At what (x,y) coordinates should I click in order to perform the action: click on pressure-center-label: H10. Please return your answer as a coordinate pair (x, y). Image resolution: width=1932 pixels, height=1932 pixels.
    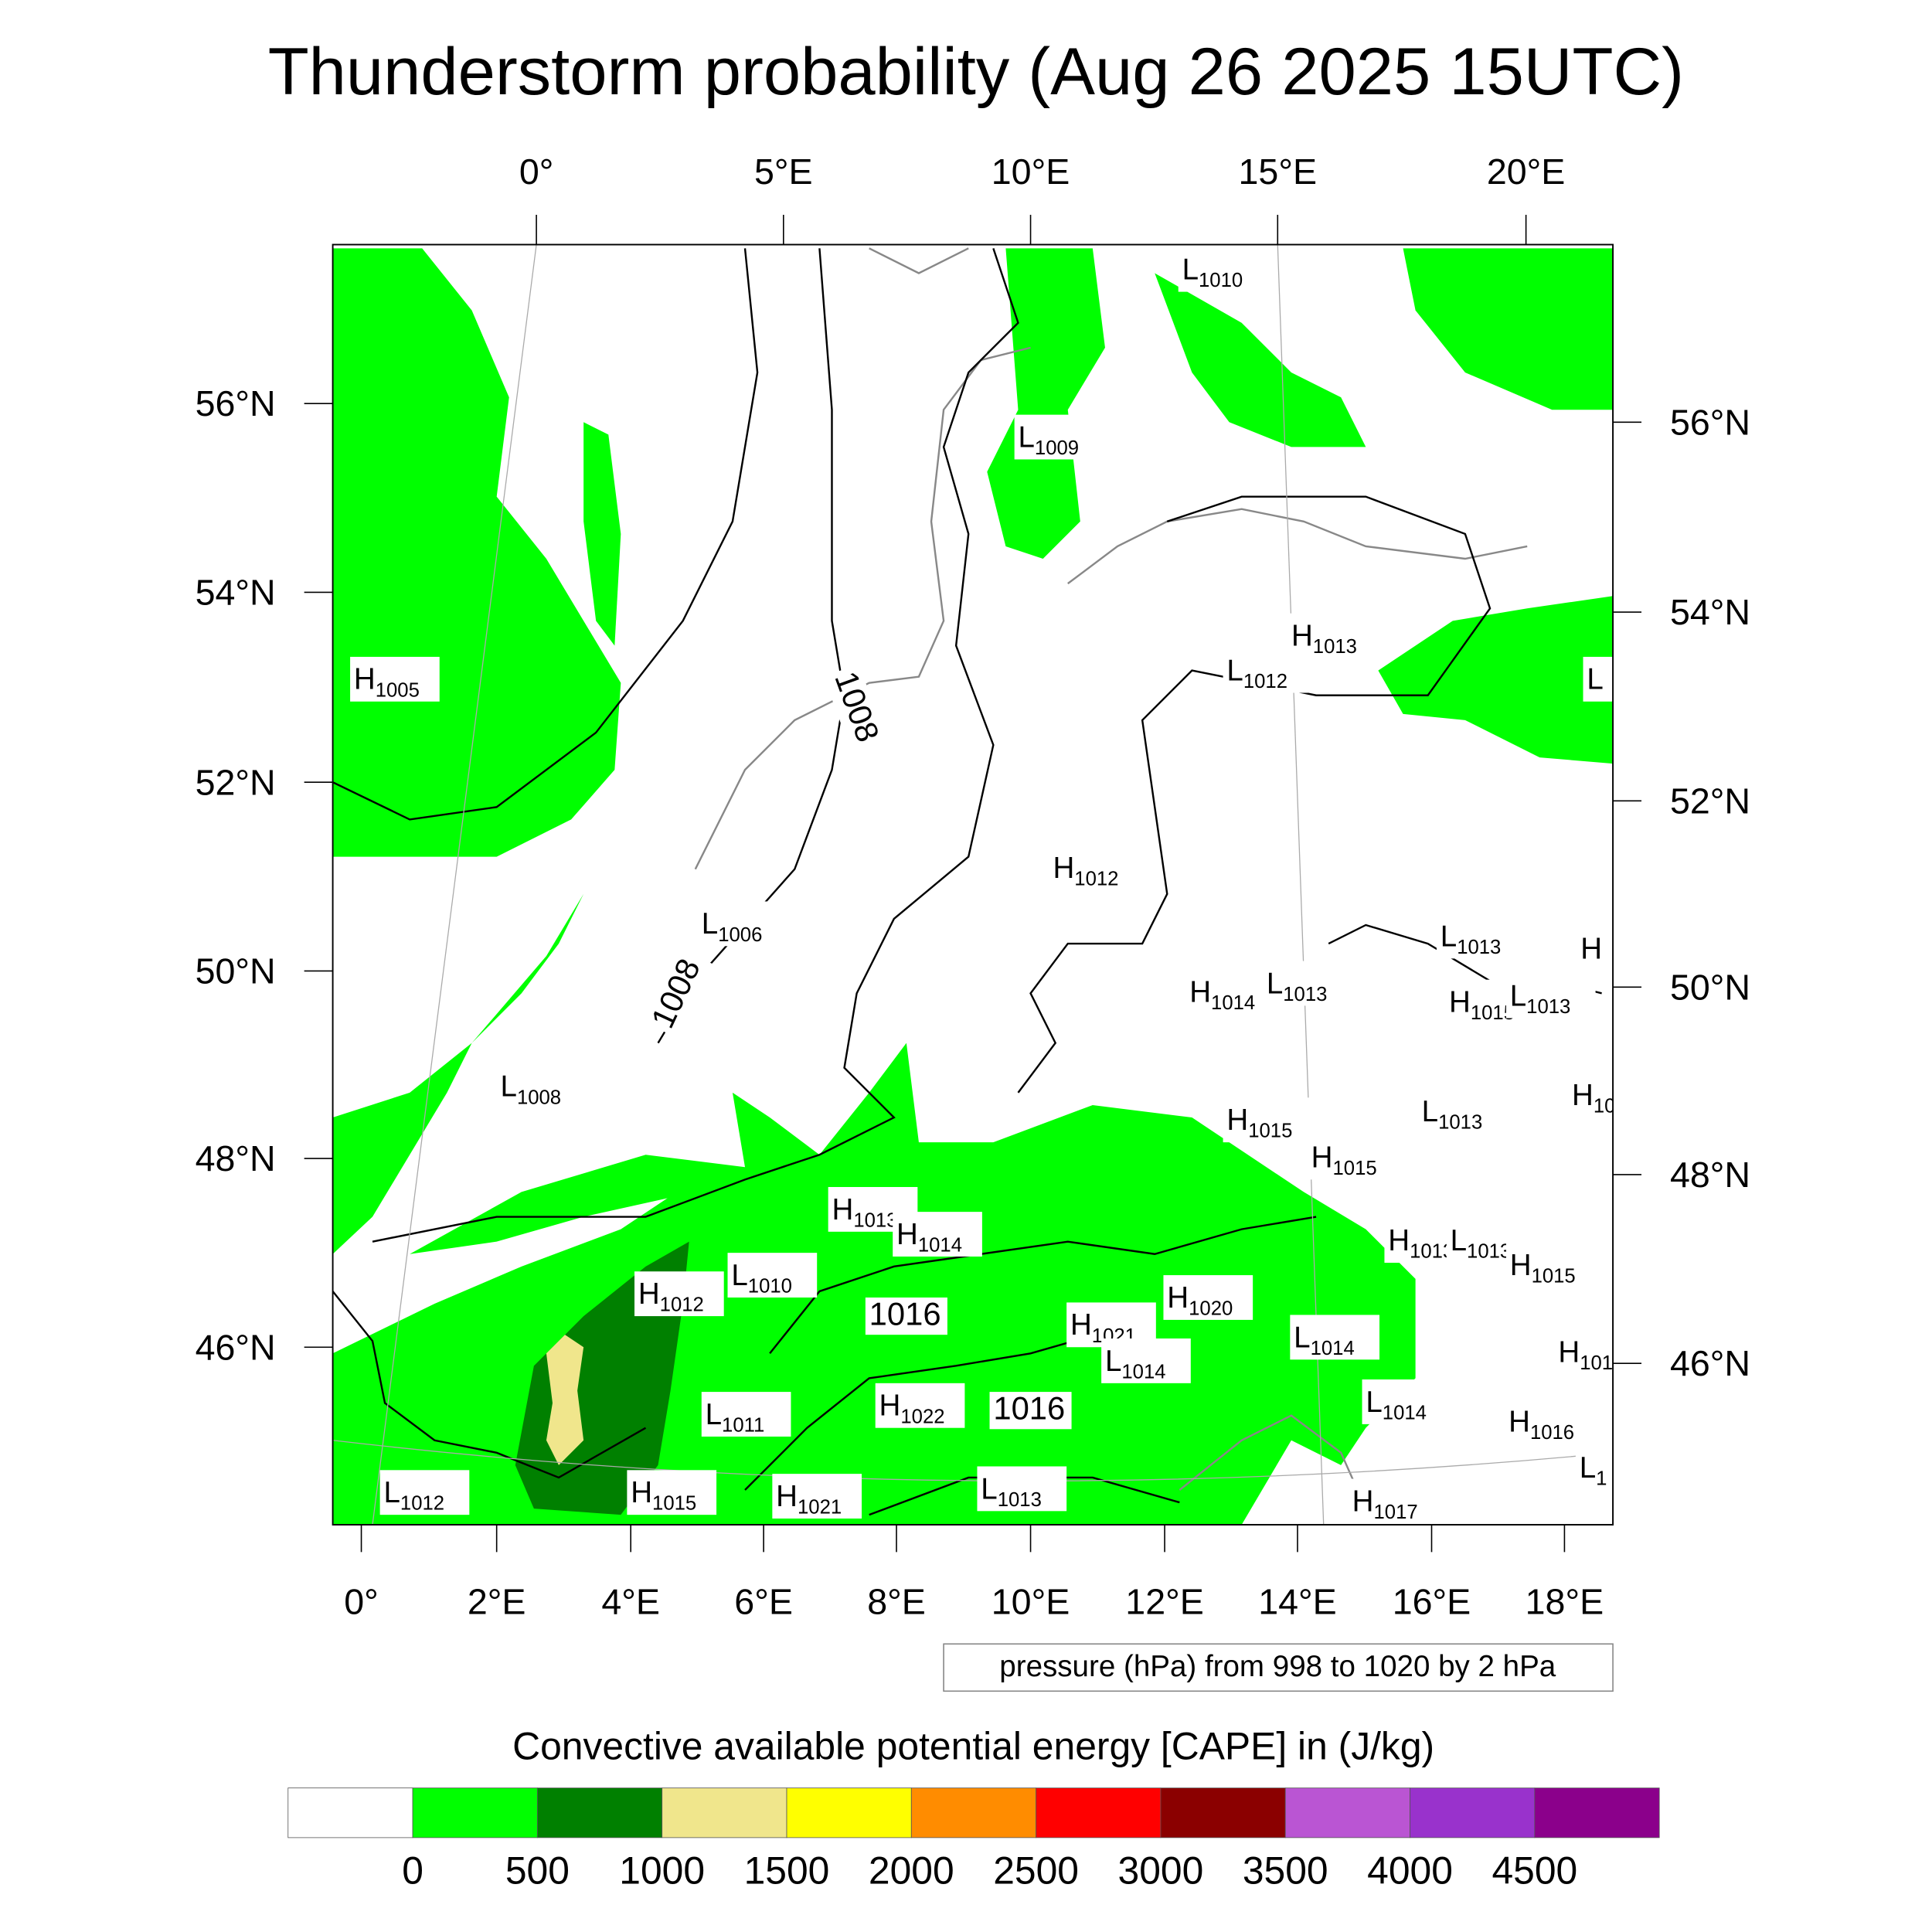
    Looking at the image, I should click on (1591, 1095).